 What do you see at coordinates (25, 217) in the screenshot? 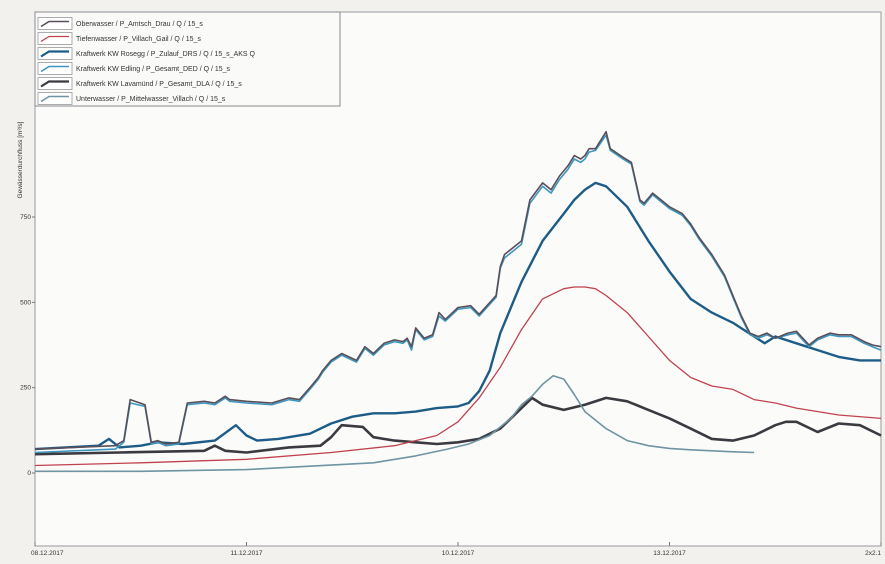
I see `y-tick-label: 750` at bounding box center [25, 217].